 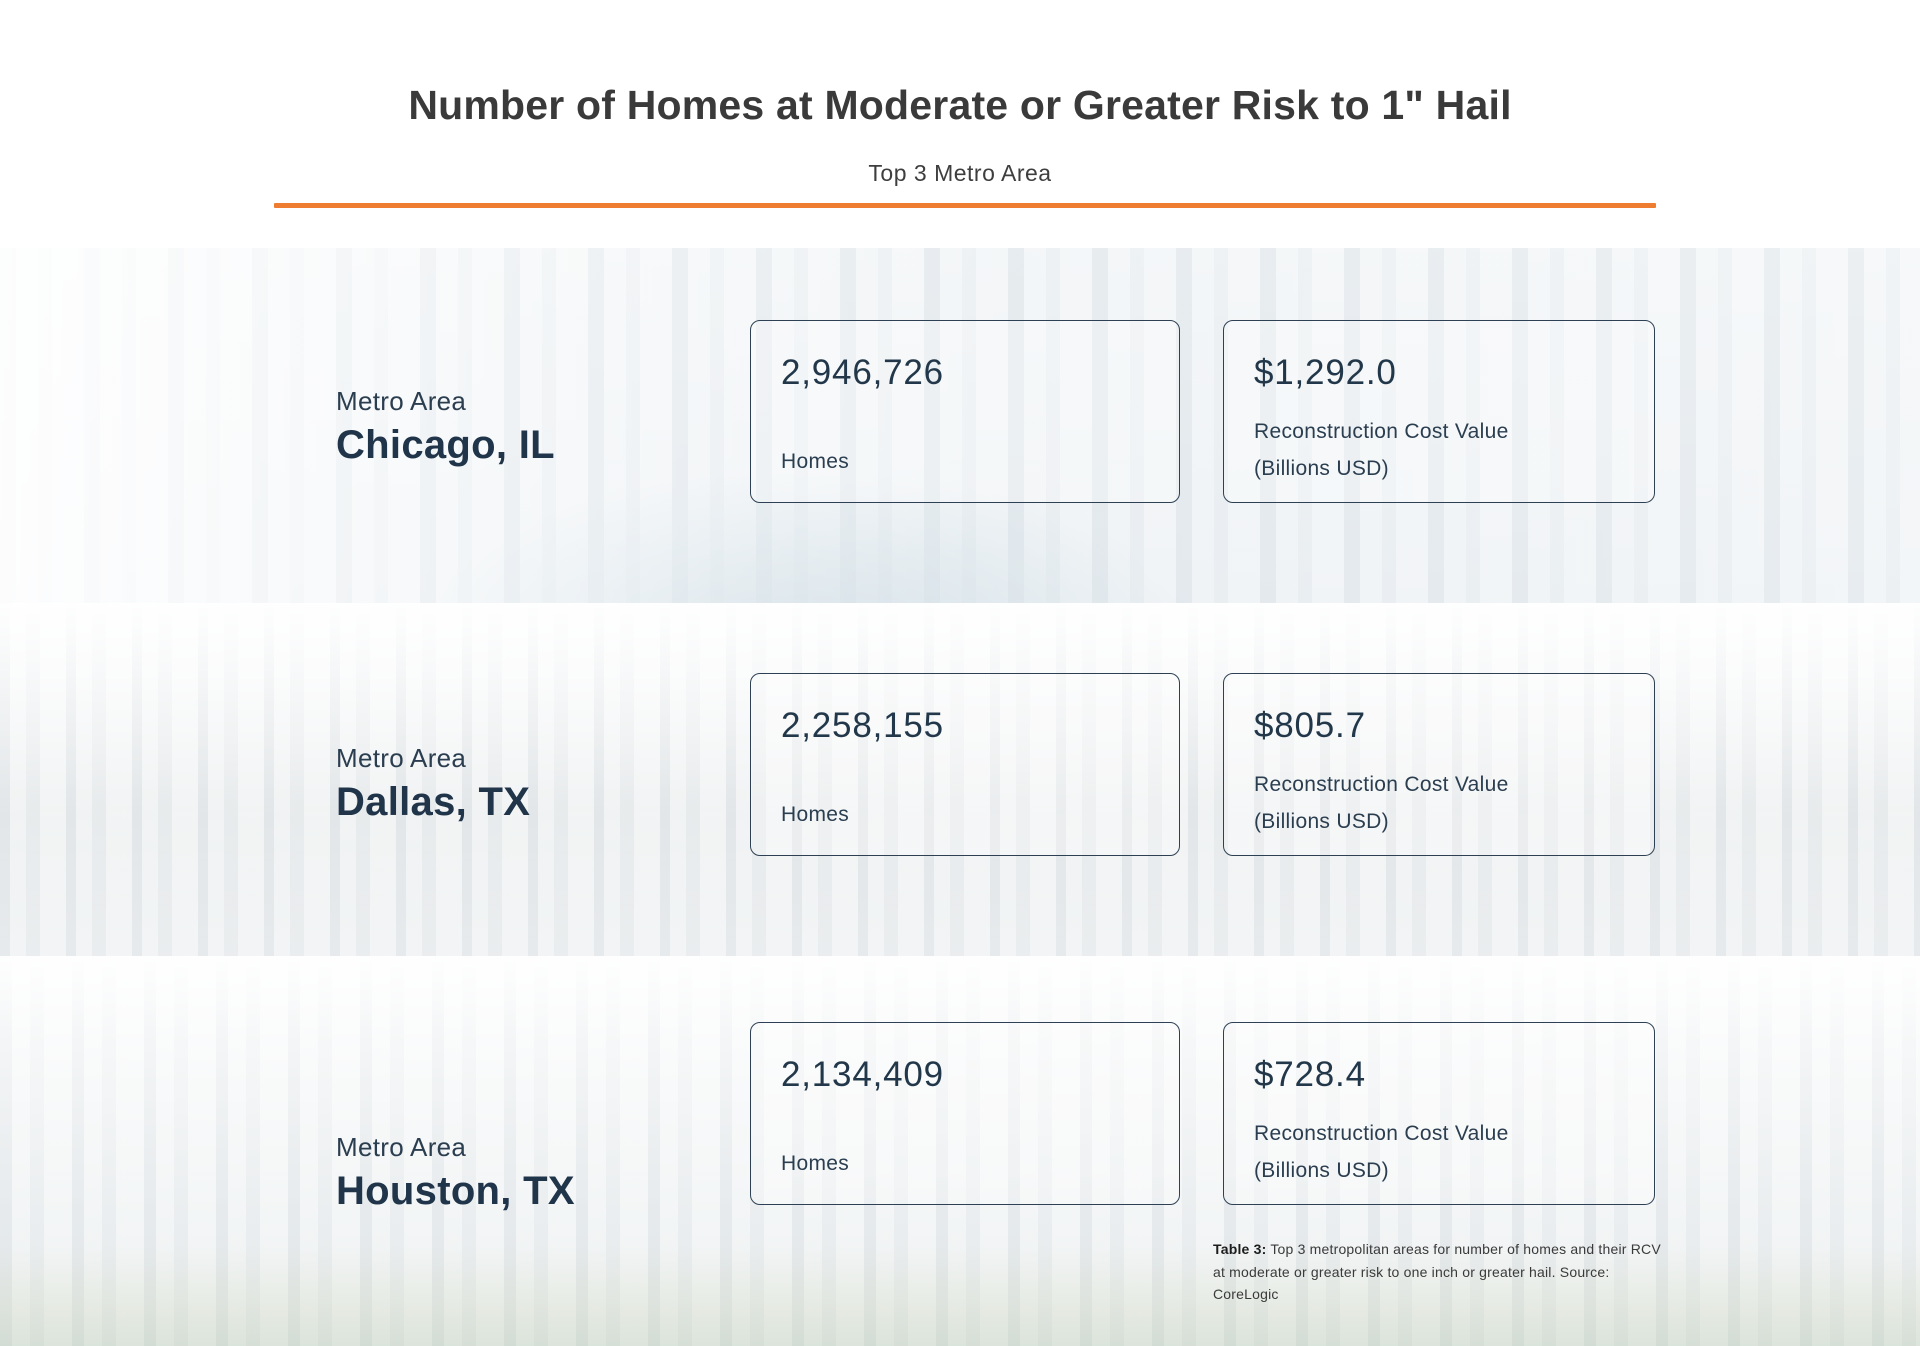 I want to click on homes-card: 2,946,726 Homes, so click(x=965, y=411).